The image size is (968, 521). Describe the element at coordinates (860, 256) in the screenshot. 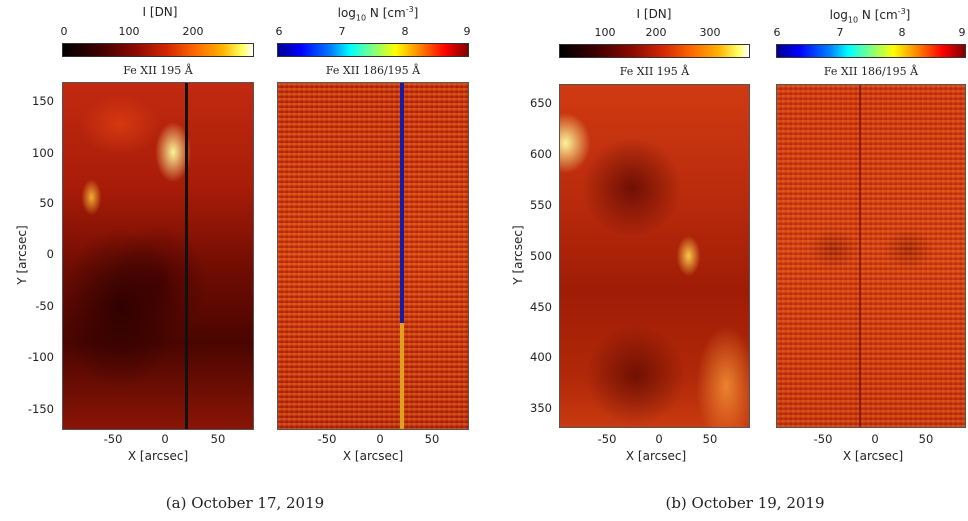

I see `slit-gap-line-density-b` at that location.